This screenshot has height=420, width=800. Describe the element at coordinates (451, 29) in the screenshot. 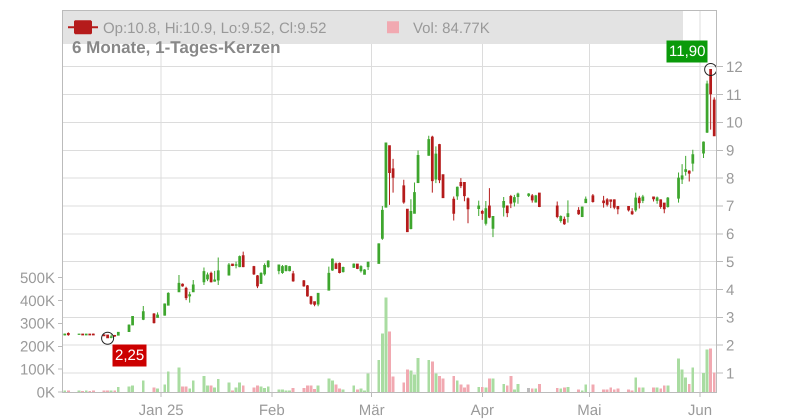

I see `legend-label: Vol: 84.77K` at that location.